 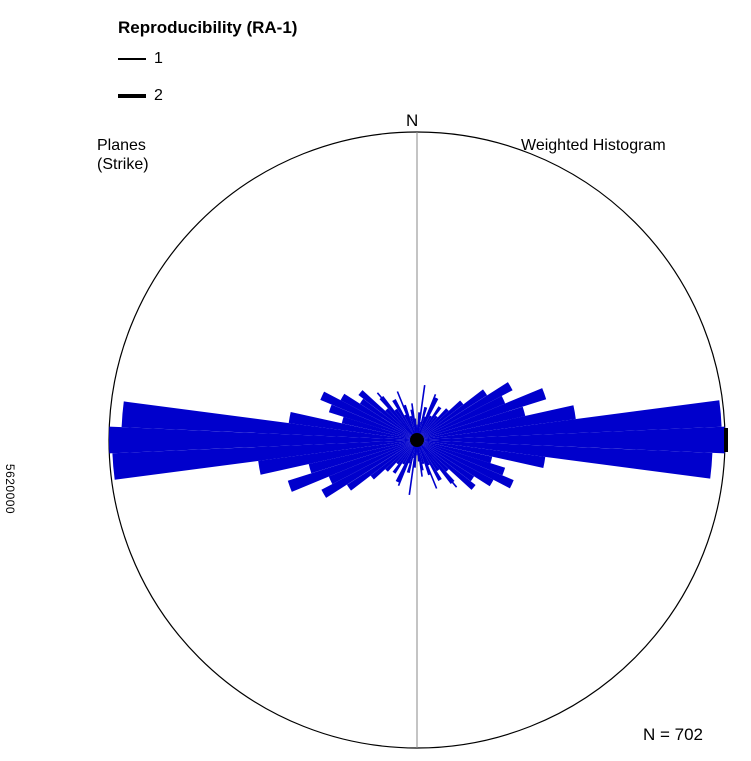 I want to click on petal-150-b, so click(x=404, y=419).